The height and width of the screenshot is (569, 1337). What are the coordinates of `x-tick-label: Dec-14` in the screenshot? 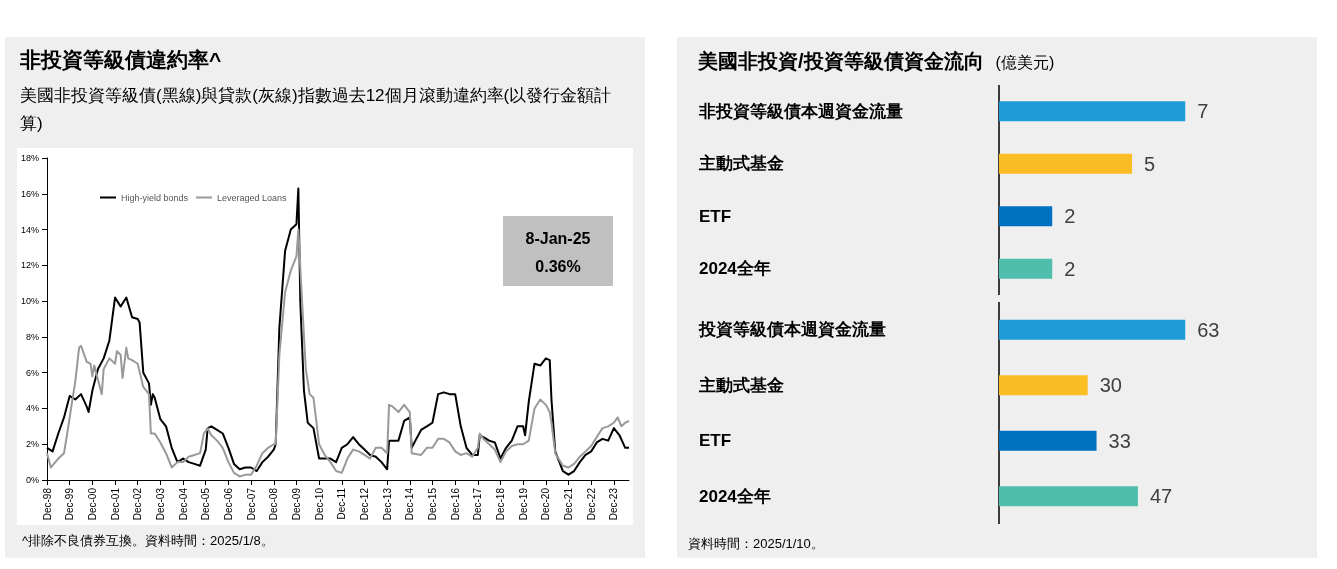 It's located at (410, 504).